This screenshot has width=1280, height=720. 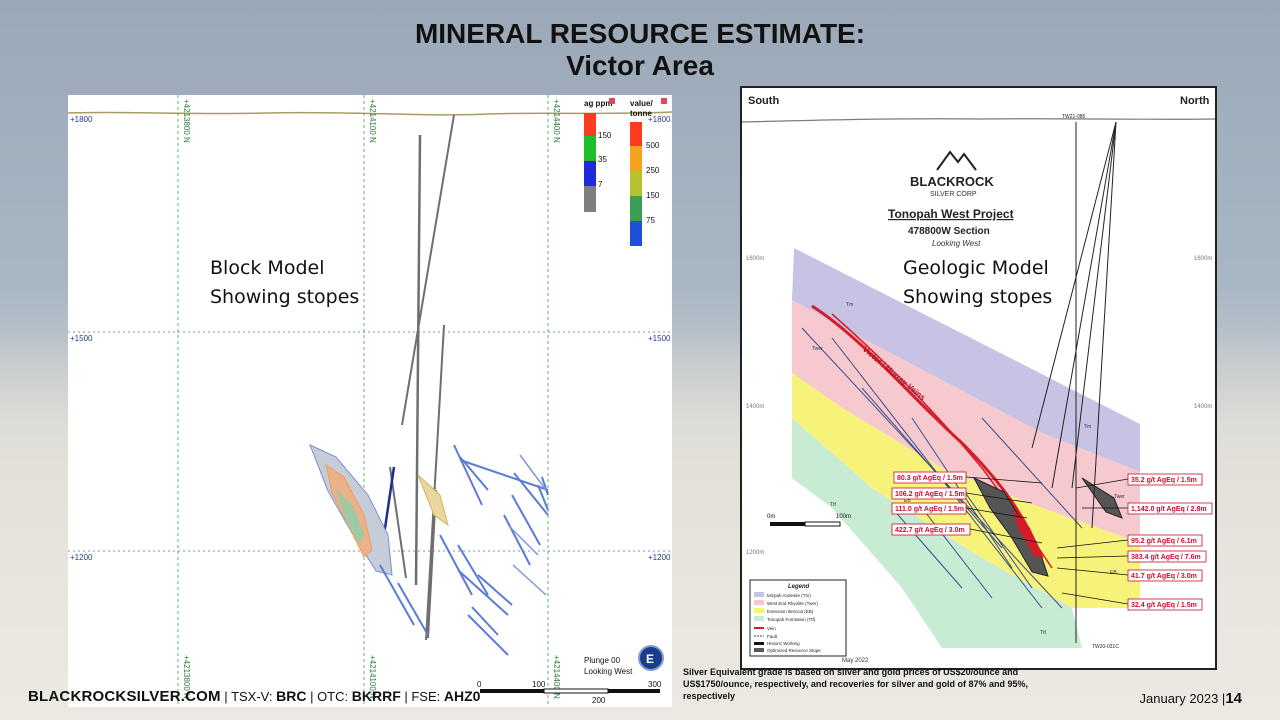 What do you see at coordinates (612, 101) in the screenshot?
I see `close-icon` at bounding box center [612, 101].